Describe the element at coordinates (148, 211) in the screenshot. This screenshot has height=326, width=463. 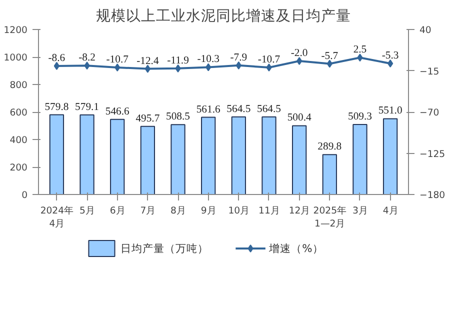
I see `x-tick-label: 7月` at that location.